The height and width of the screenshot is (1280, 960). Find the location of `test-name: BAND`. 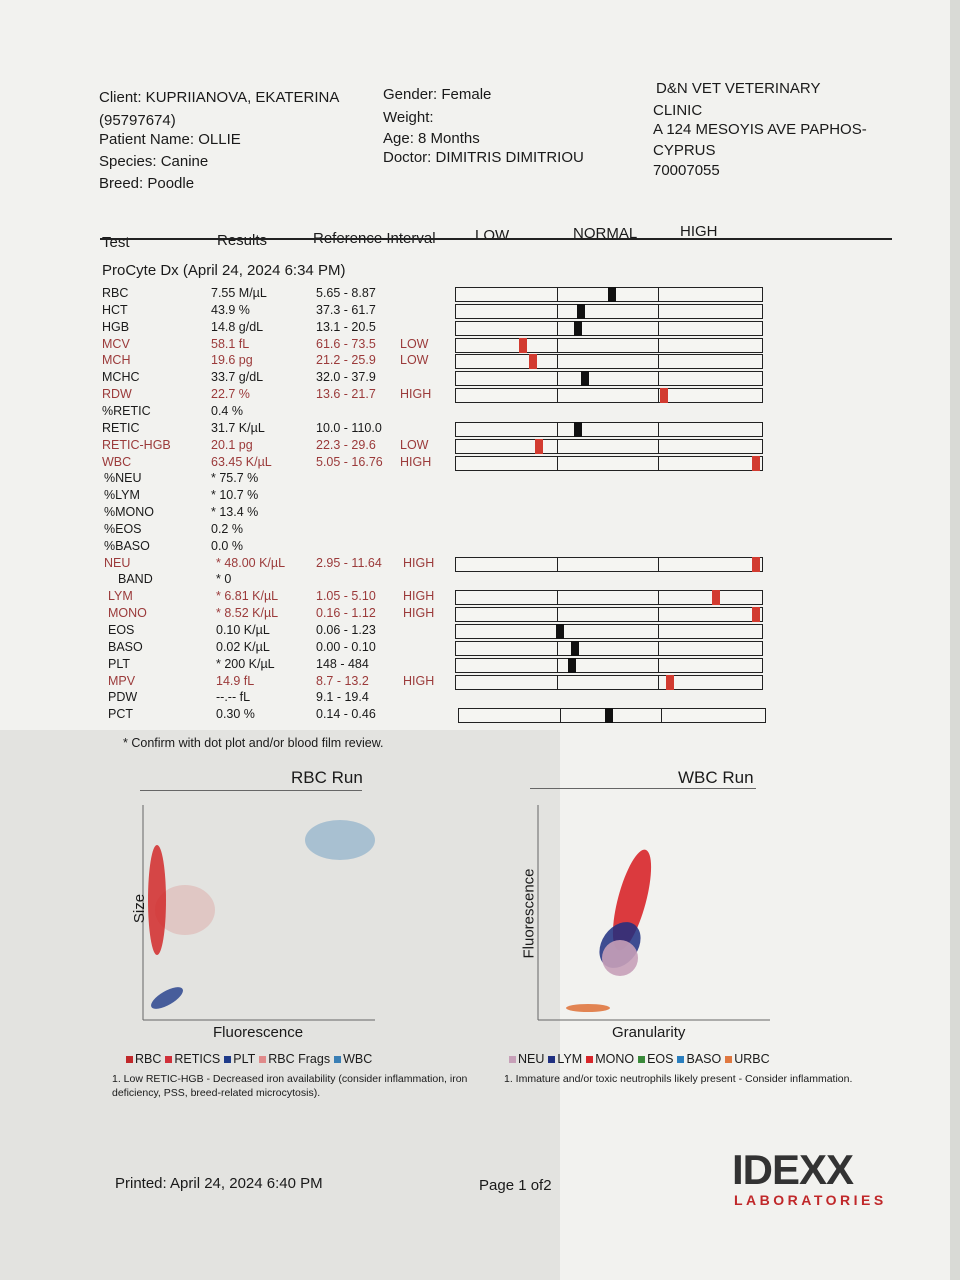

test-name: BAND is located at coordinates (135, 579).